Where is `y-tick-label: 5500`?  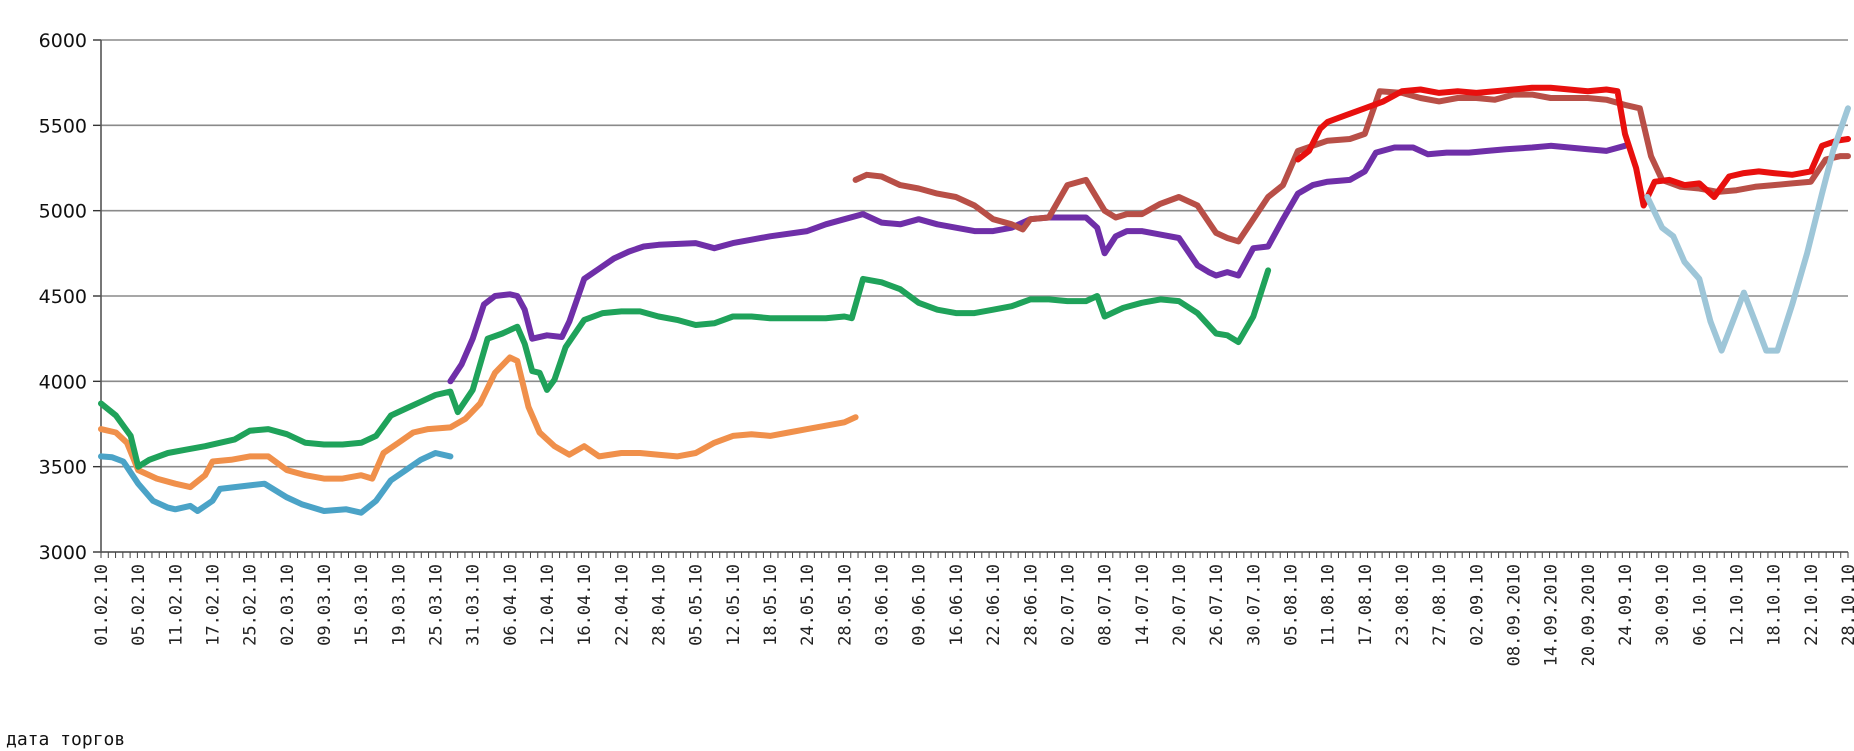 y-tick-label: 5500 is located at coordinates (63, 126).